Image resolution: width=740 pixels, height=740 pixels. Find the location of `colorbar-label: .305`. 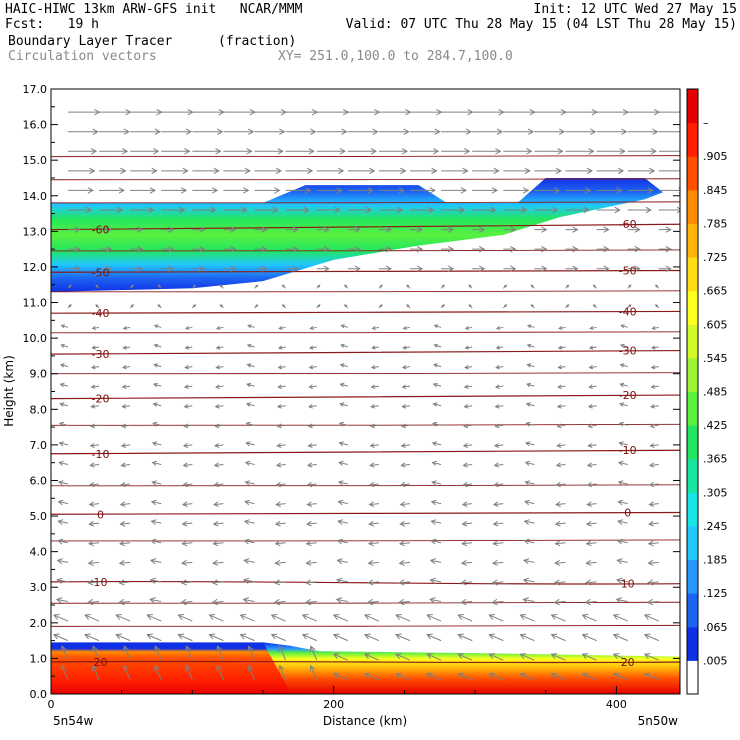

colorbar-label: .305 is located at coordinates (715, 492).